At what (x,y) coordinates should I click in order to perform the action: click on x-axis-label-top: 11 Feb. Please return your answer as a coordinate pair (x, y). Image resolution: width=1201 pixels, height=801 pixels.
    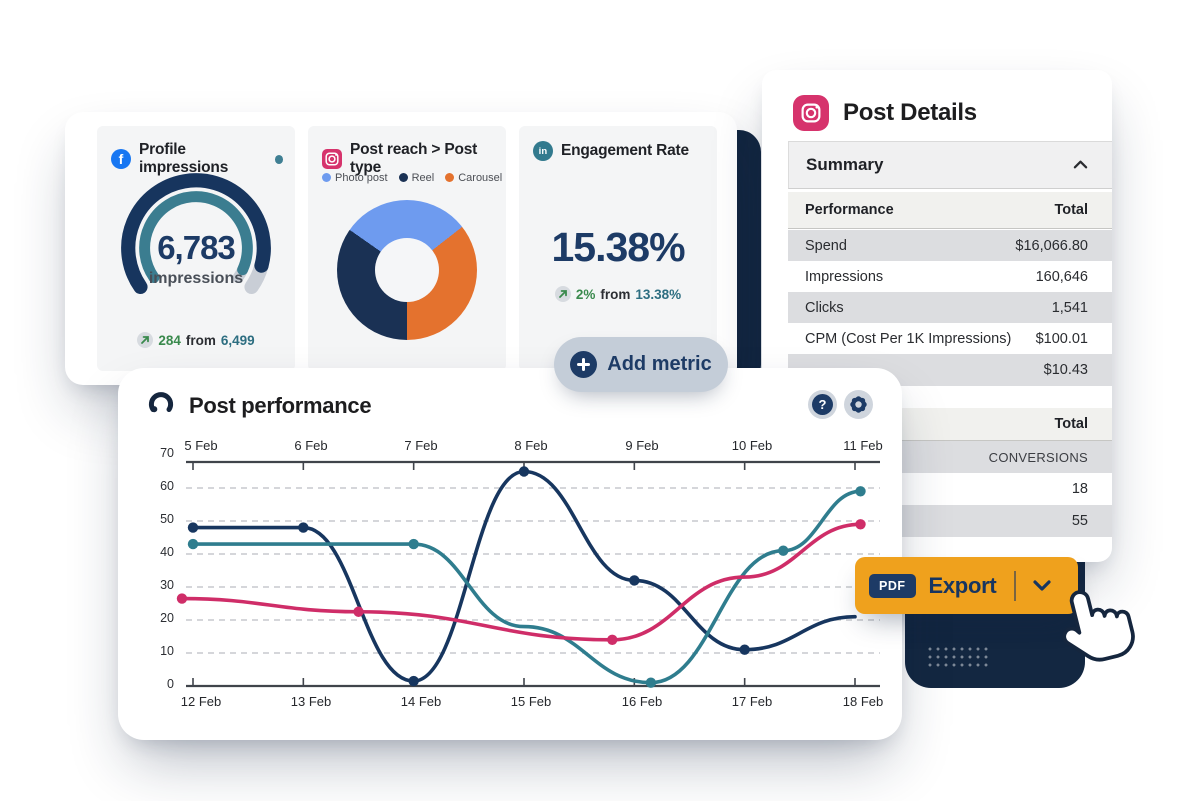
    Looking at the image, I should click on (863, 445).